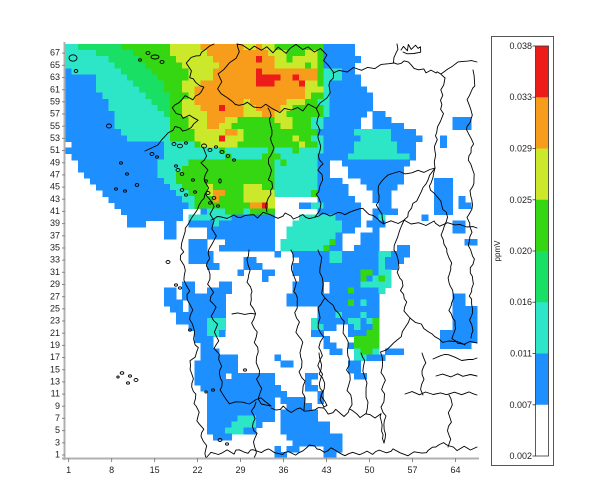  What do you see at coordinates (520, 46) in the screenshot?
I see `svg-text: 0.038` at bounding box center [520, 46].